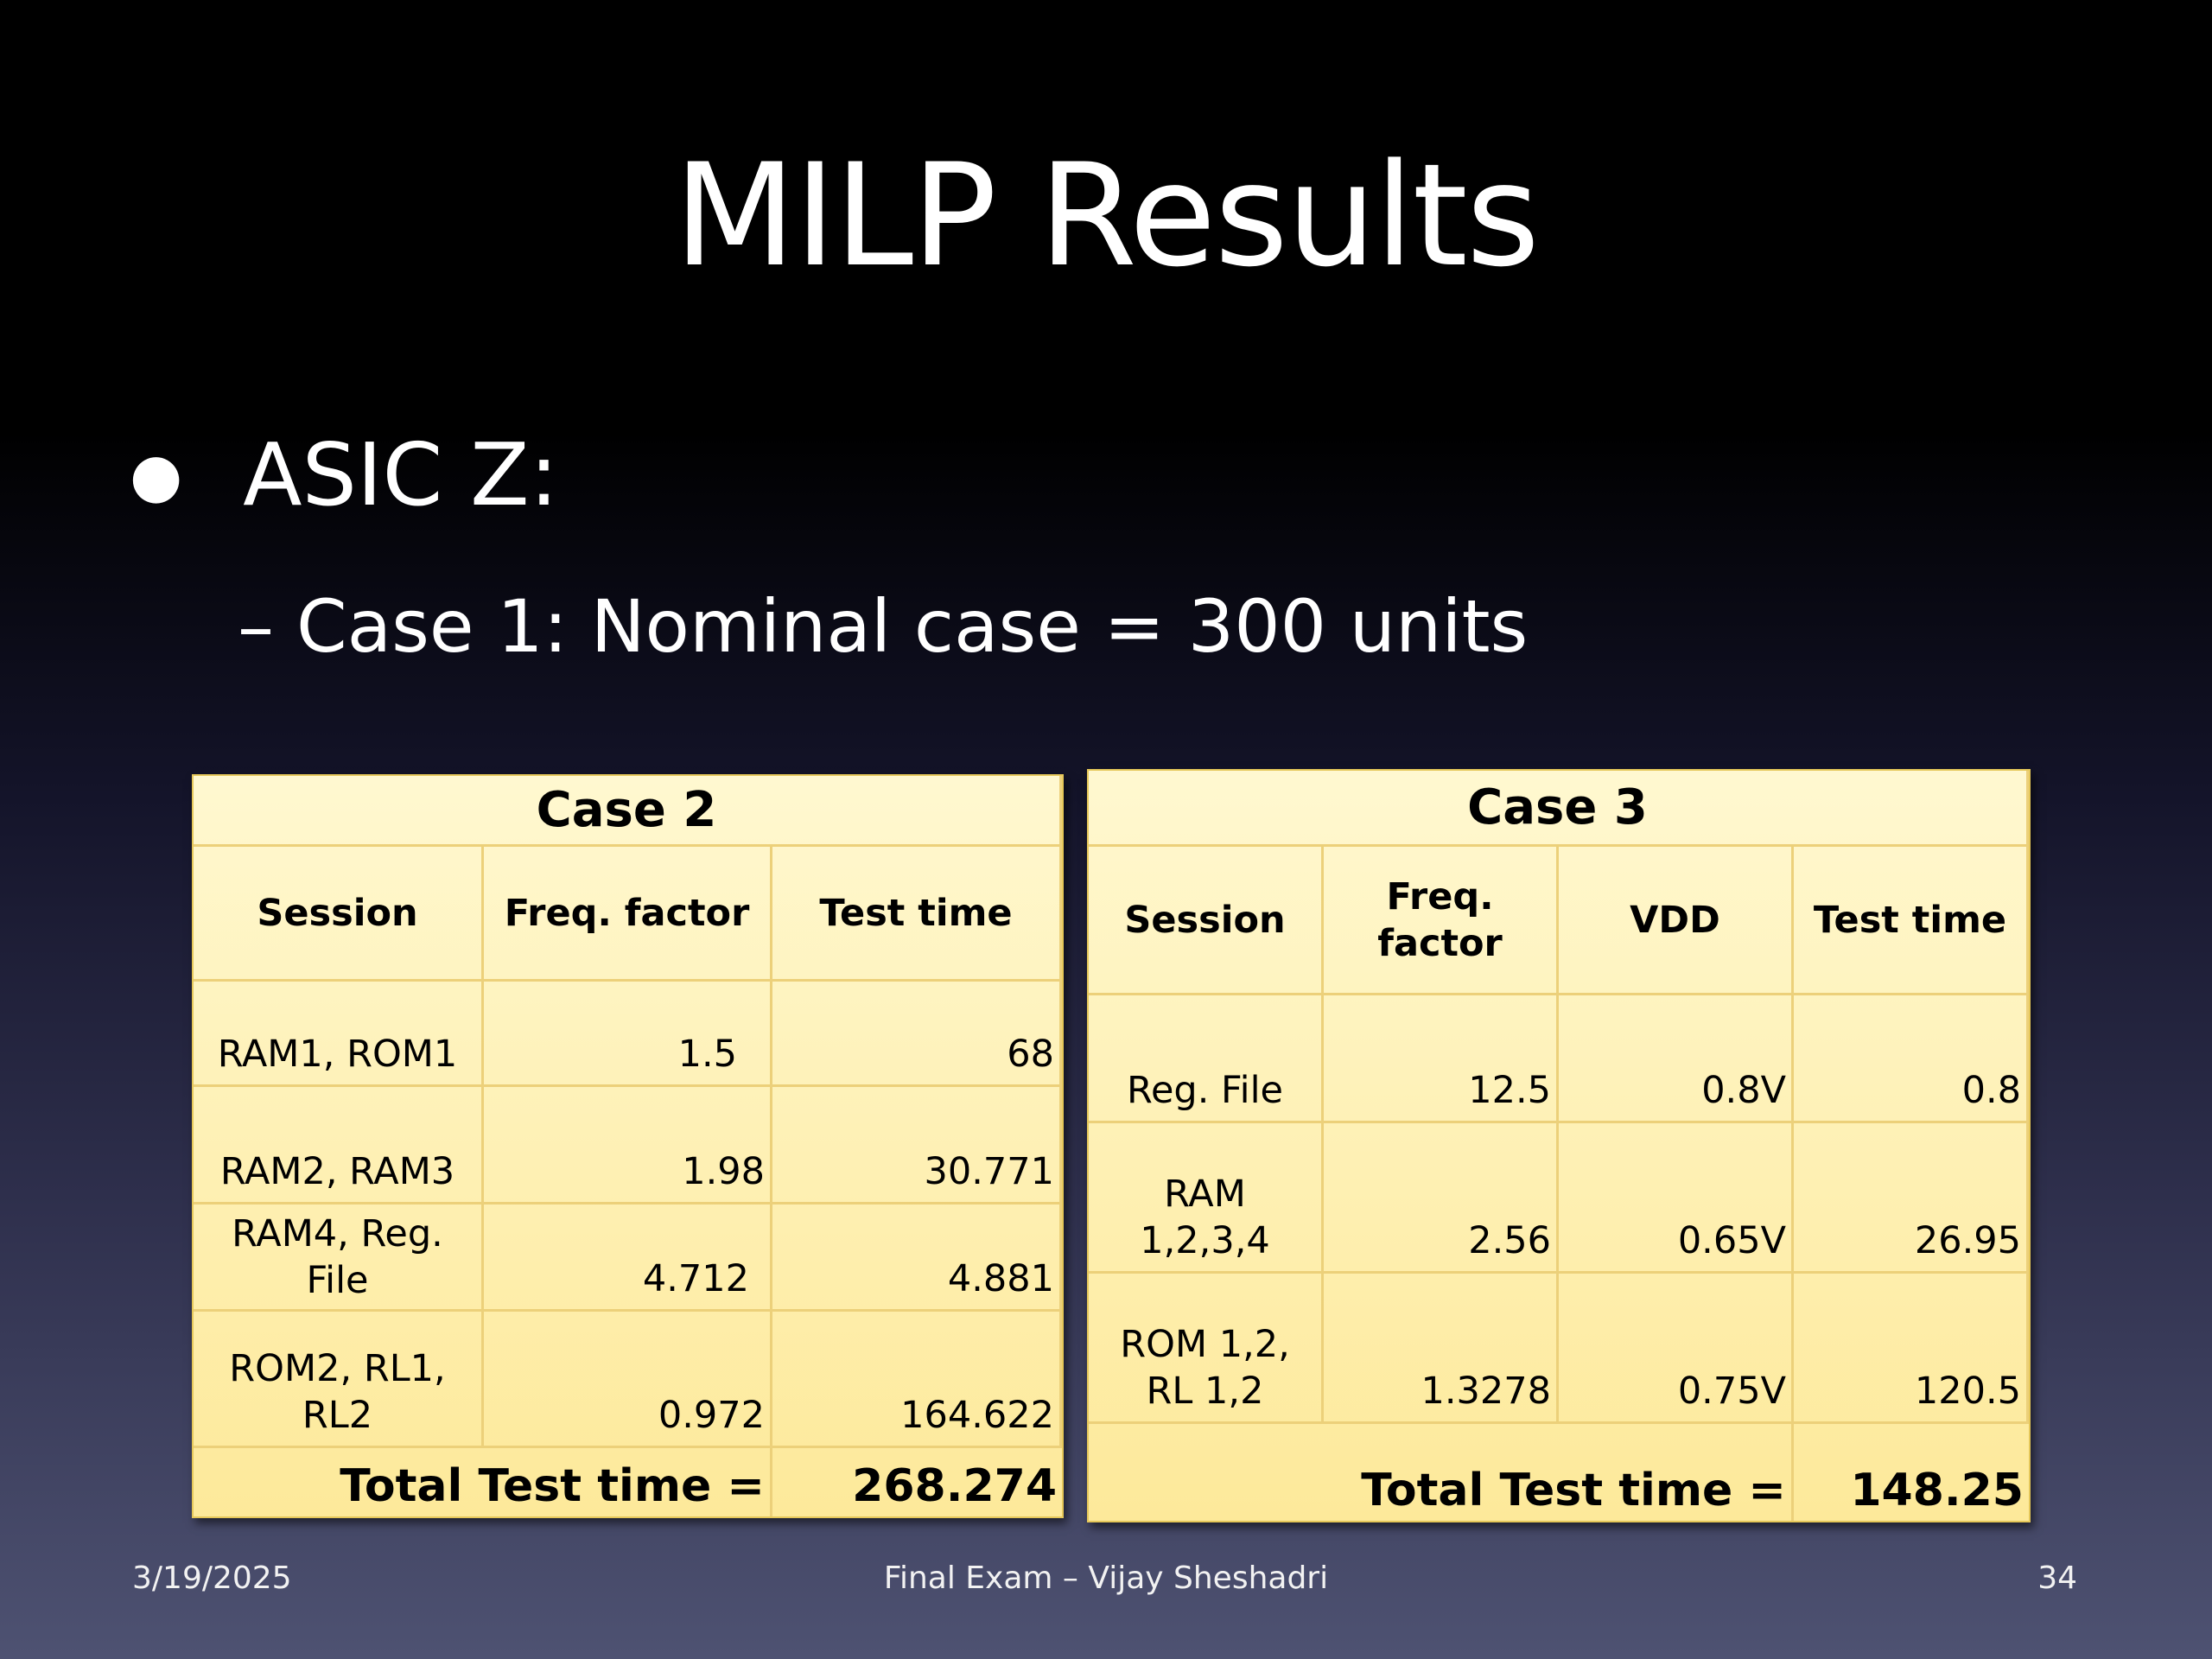 The height and width of the screenshot is (1659, 2212). What do you see at coordinates (1937, 1490) in the screenshot?
I see `case3-total-value: 148.25` at bounding box center [1937, 1490].